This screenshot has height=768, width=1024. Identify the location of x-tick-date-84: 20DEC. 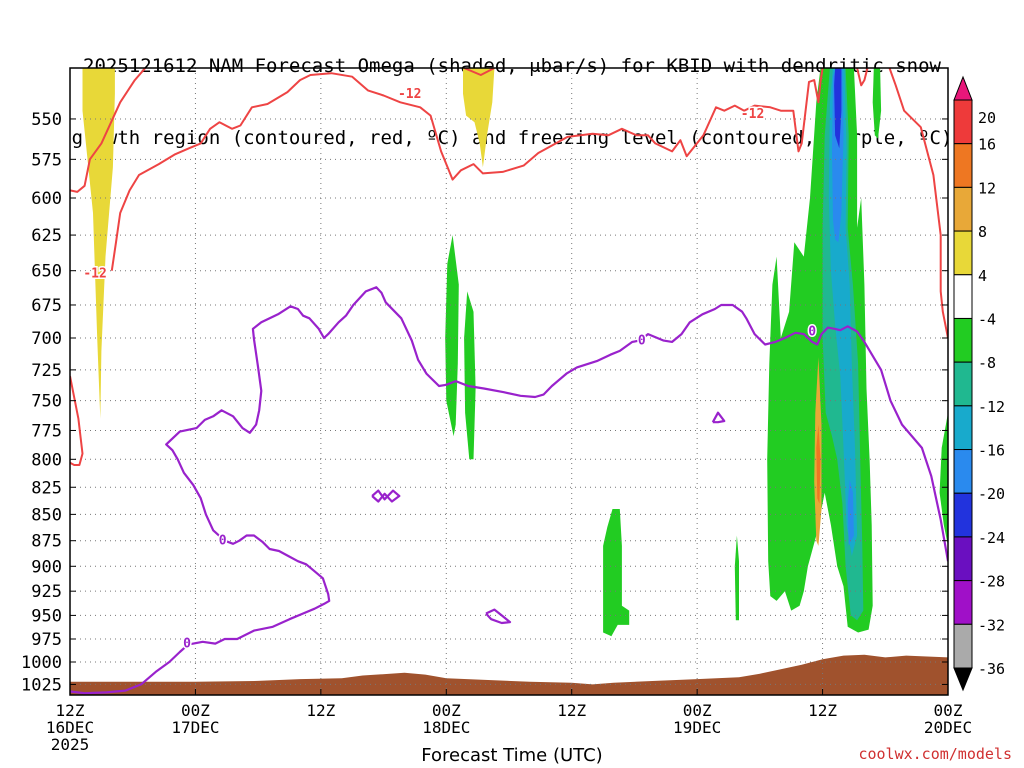
(948, 727).